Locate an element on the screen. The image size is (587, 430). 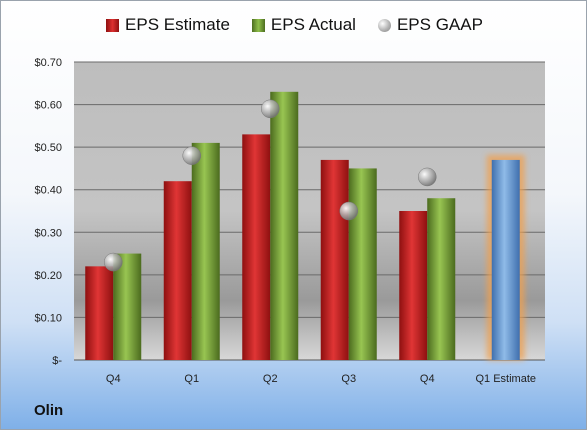
legend-swatch-estimate is located at coordinates (113, 25).